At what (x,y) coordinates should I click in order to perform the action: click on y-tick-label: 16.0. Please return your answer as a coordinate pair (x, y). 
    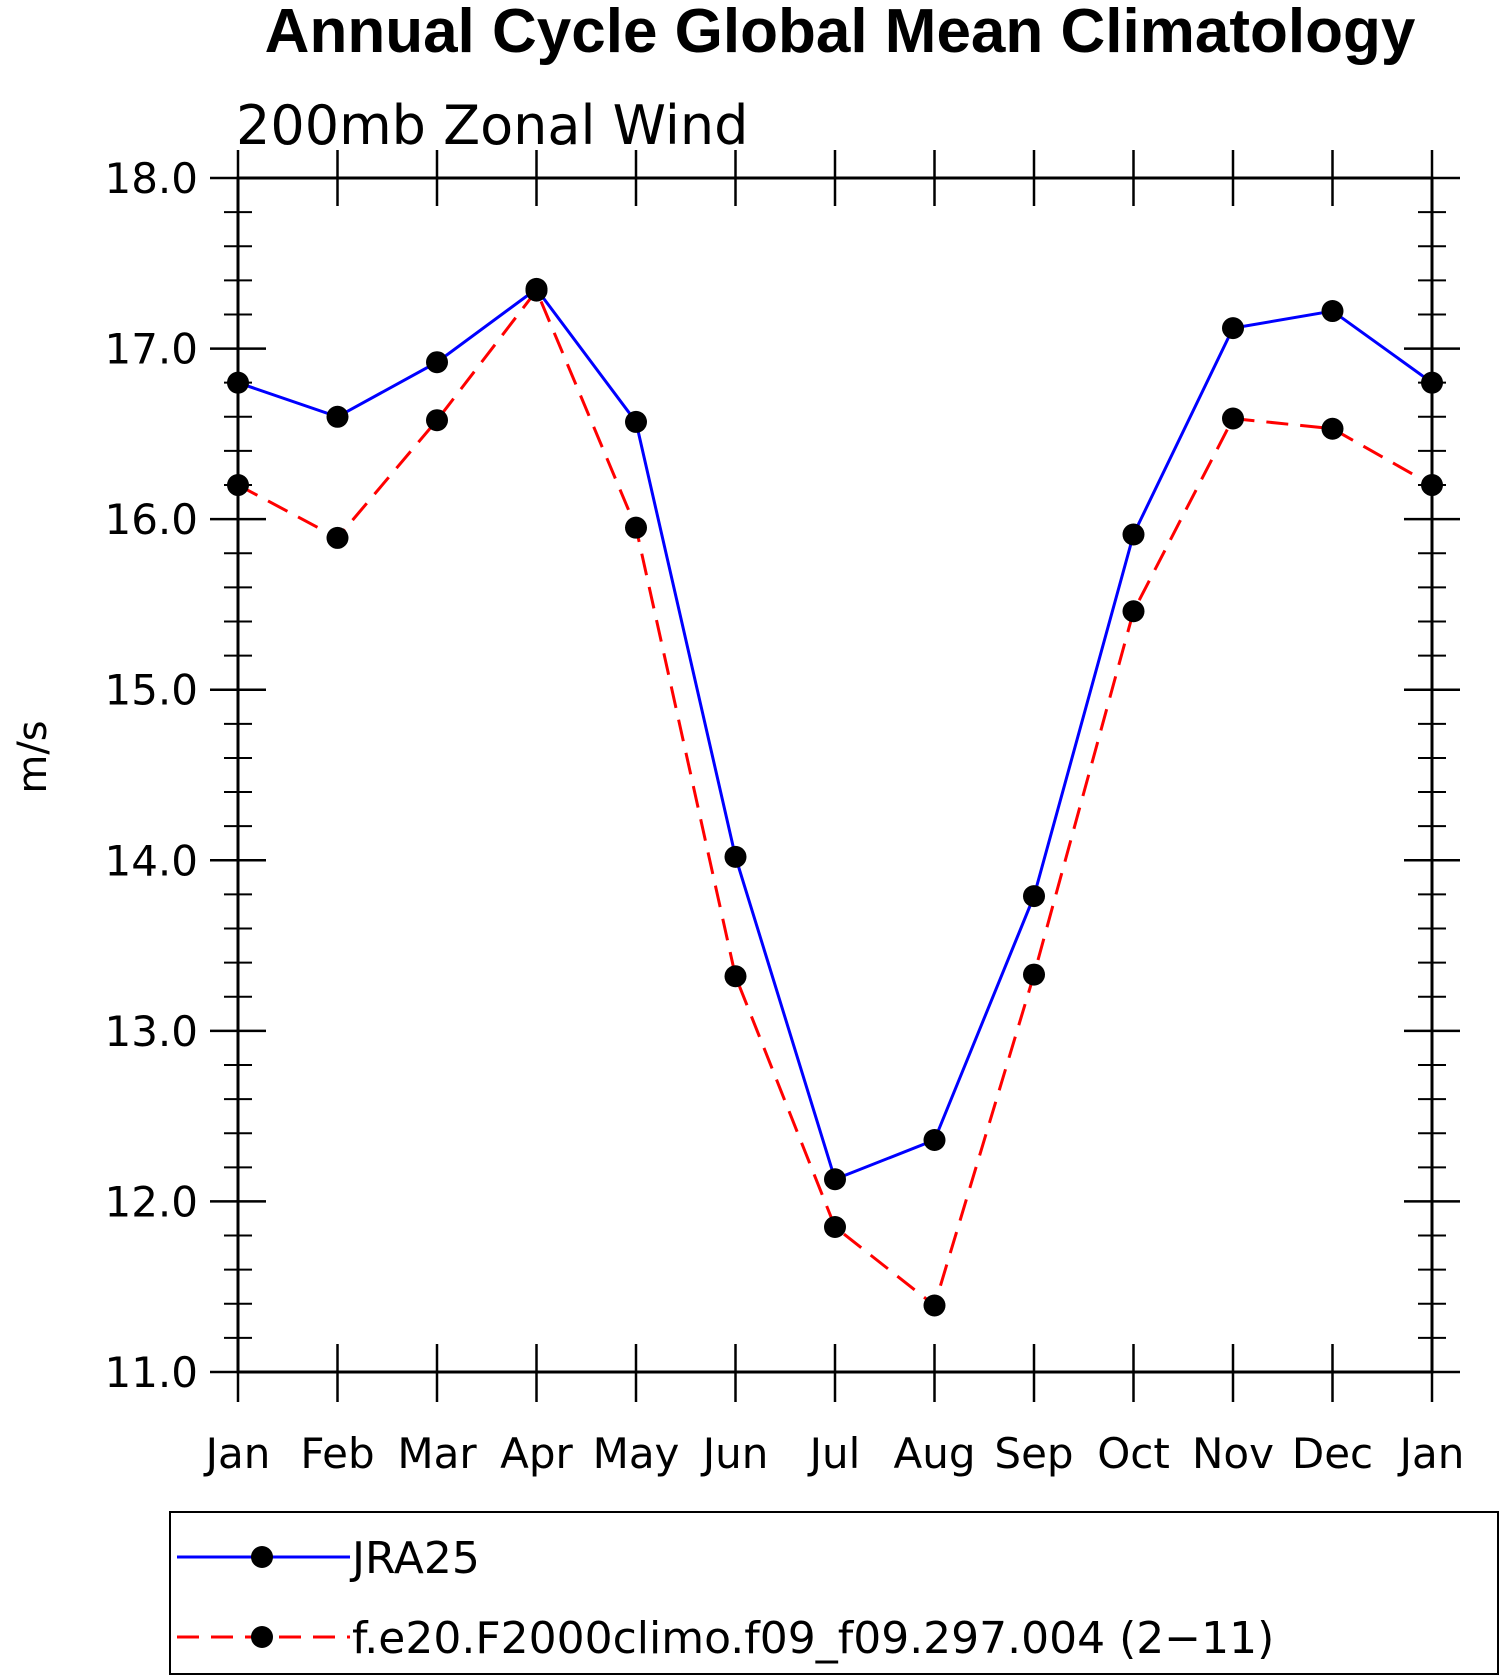
    Looking at the image, I should click on (151, 519).